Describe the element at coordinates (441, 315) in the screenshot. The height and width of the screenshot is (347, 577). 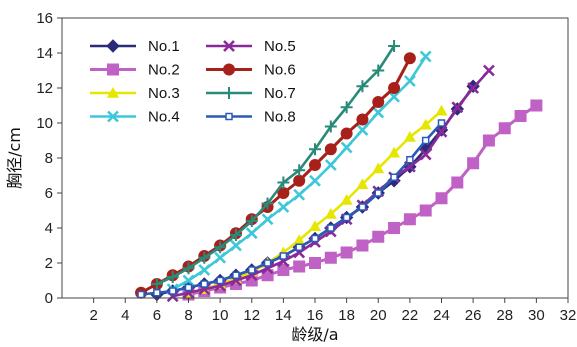
I see `x-tick-label: 24` at that location.